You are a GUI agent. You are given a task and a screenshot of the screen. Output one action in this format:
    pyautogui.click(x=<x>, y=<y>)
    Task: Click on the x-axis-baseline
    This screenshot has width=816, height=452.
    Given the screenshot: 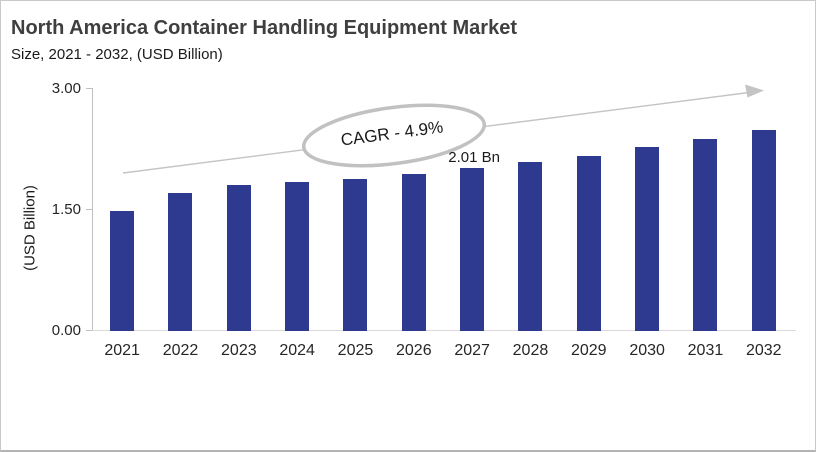 What is the action you would take?
    pyautogui.click(x=444, y=330)
    